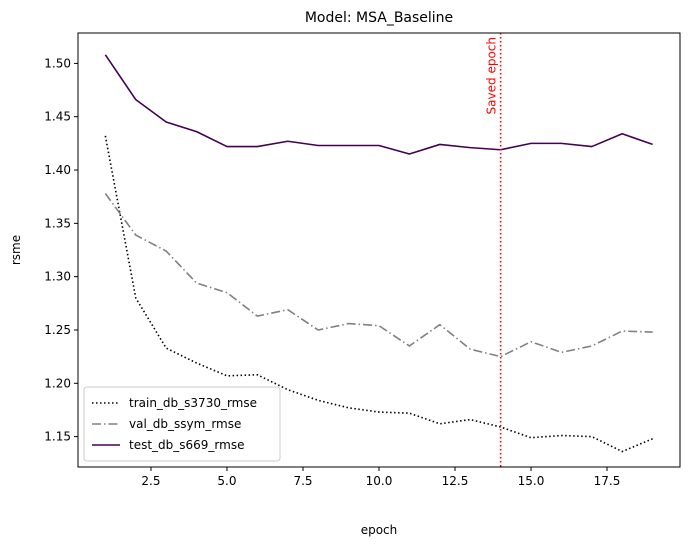 Image resolution: width=700 pixels, height=547 pixels. Describe the element at coordinates (57, 277) in the screenshot. I see `y-tick-label: 1.30` at that location.